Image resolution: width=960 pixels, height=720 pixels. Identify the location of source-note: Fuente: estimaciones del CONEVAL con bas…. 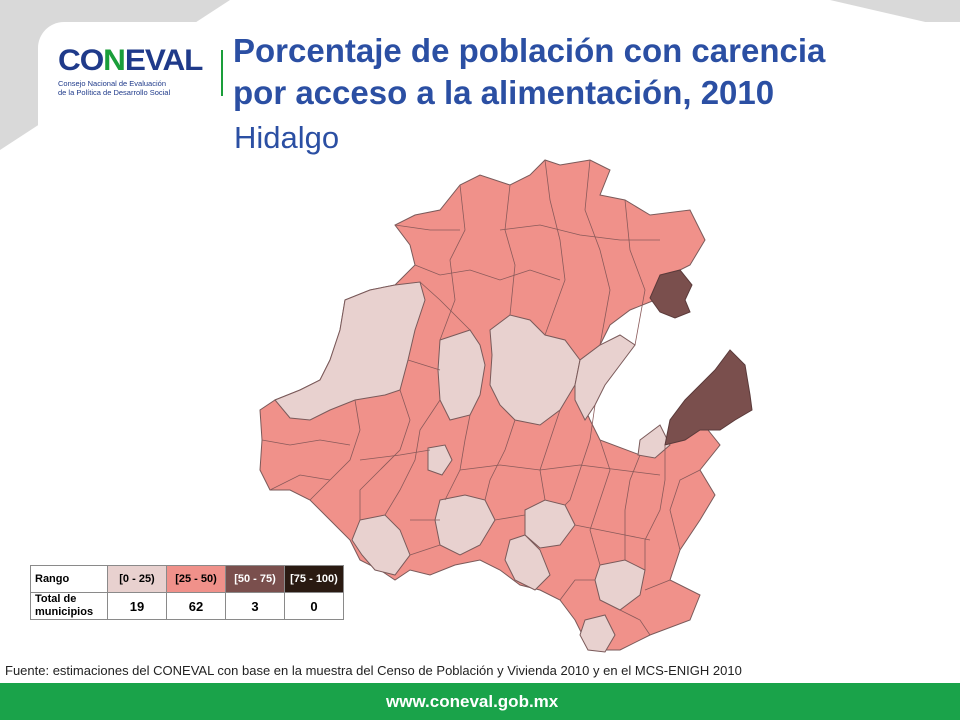
(373, 670).